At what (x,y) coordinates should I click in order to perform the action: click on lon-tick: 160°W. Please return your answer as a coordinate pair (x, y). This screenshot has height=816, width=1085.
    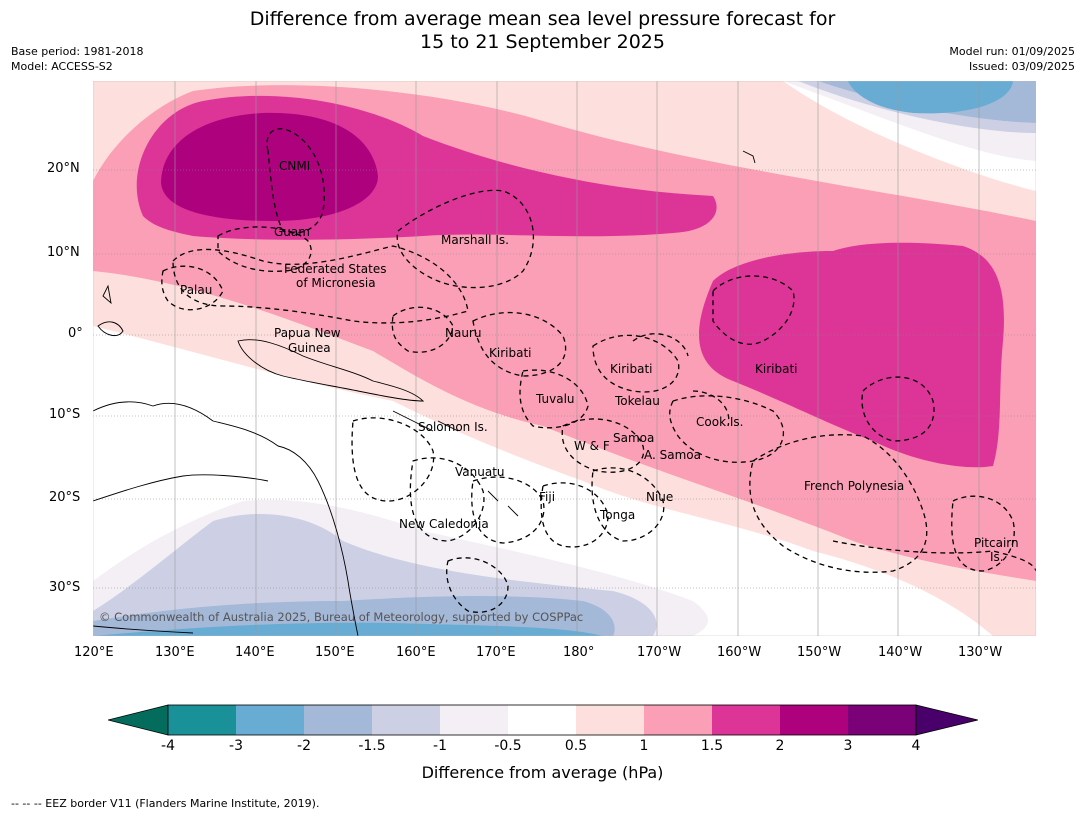
    Looking at the image, I should click on (739, 652).